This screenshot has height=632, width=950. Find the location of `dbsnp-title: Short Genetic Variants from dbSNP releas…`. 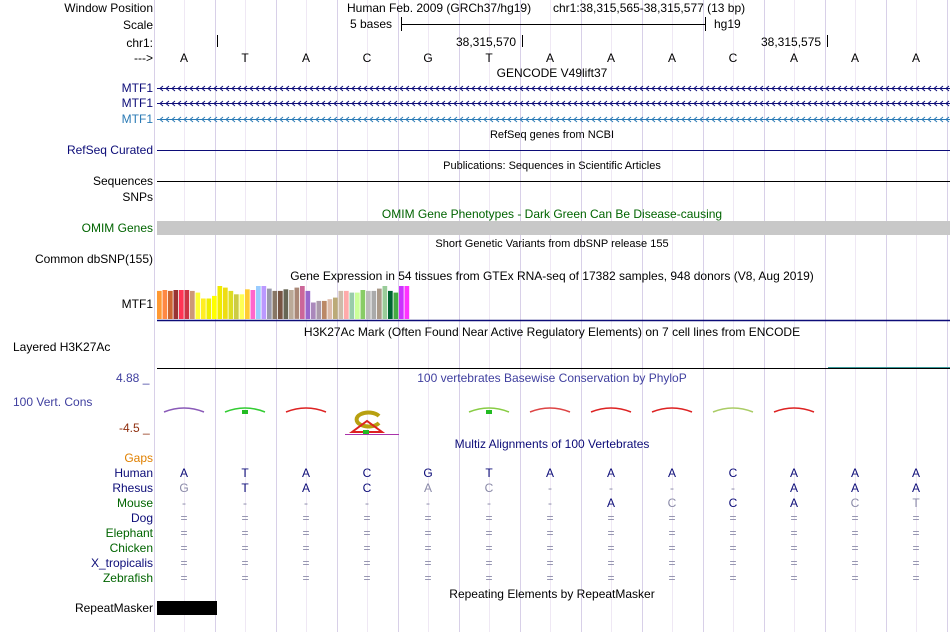

dbsnp-title: Short Genetic Variants from dbSNP releas… is located at coordinates (552, 244).